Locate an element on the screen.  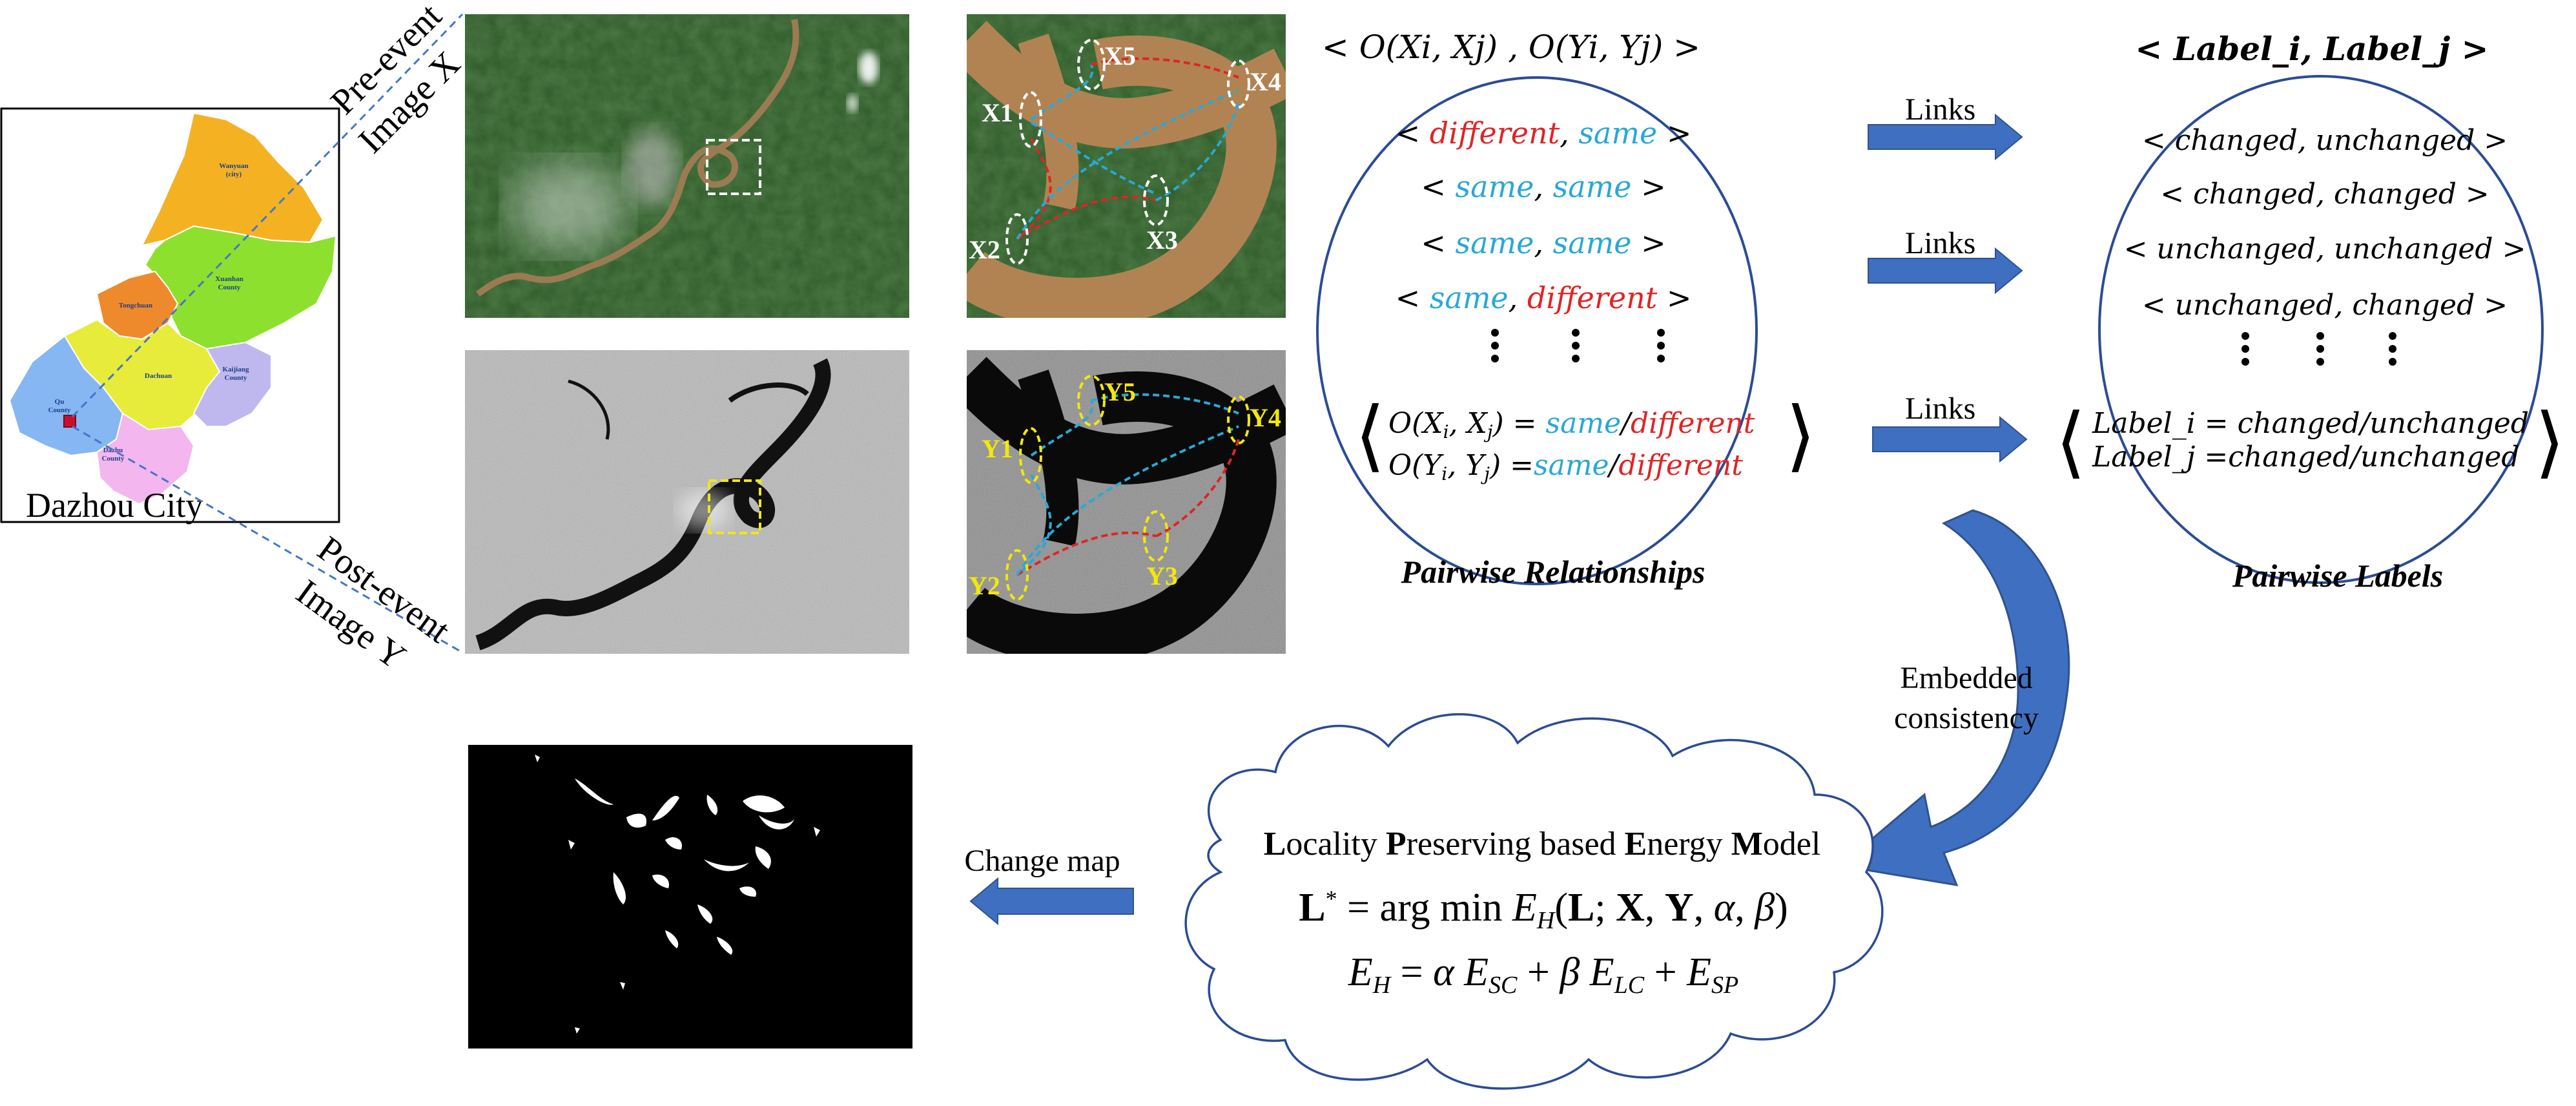
pairwise-relationships-header: < O(Xi, Xj) , O(Yi, Yj) > is located at coordinates (1511, 47).